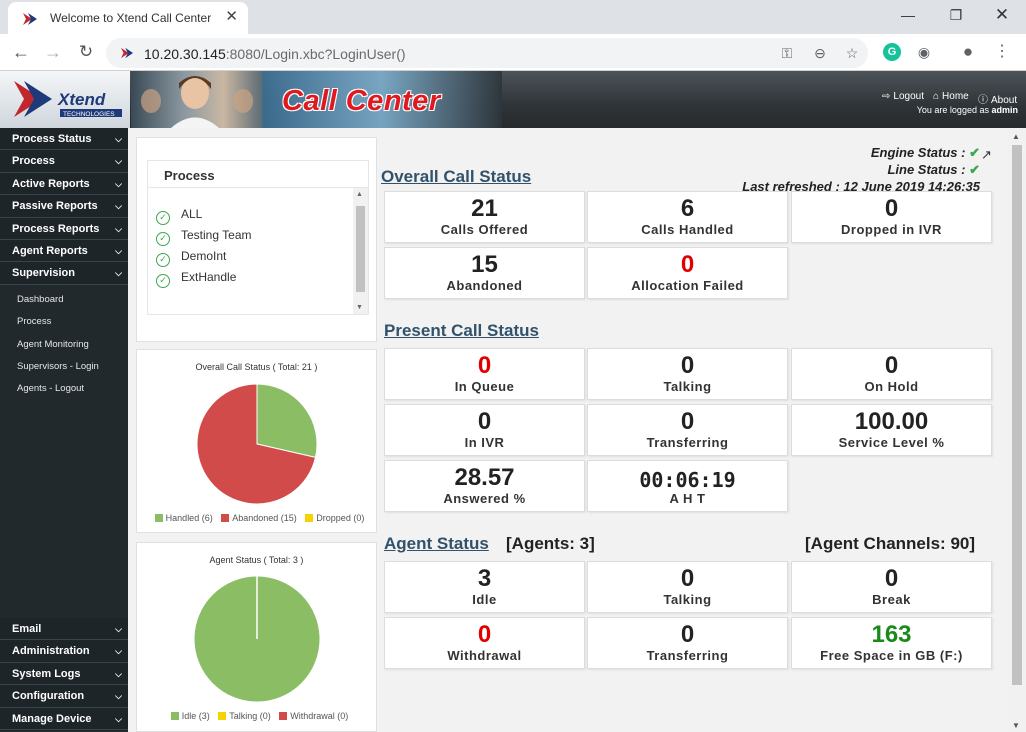 Image resolution: width=1026 pixels, height=732 pixels. I want to click on xtend-logo: Xtend TECHNOLOGIES, so click(65, 99).